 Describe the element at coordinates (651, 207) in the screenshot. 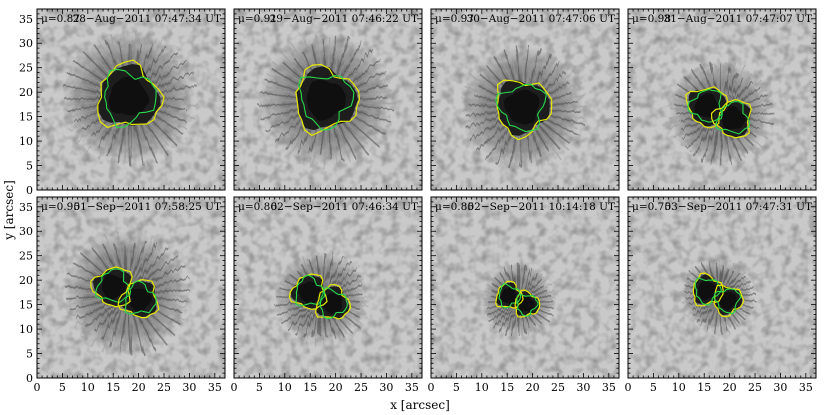

I see `panel-mu-label: μ=0.75` at that location.